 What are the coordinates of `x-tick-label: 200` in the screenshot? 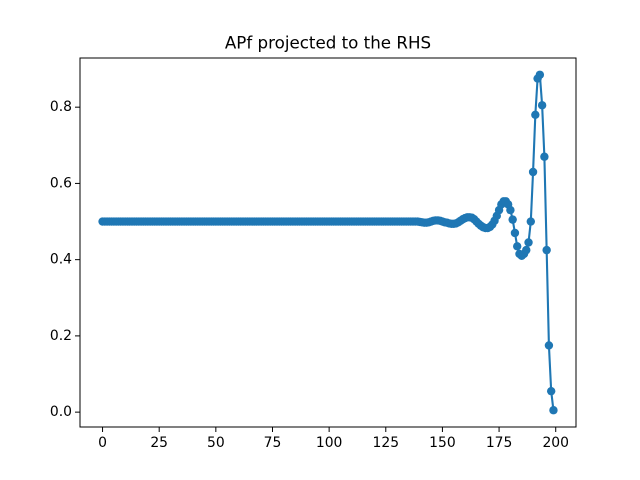 It's located at (555, 443).